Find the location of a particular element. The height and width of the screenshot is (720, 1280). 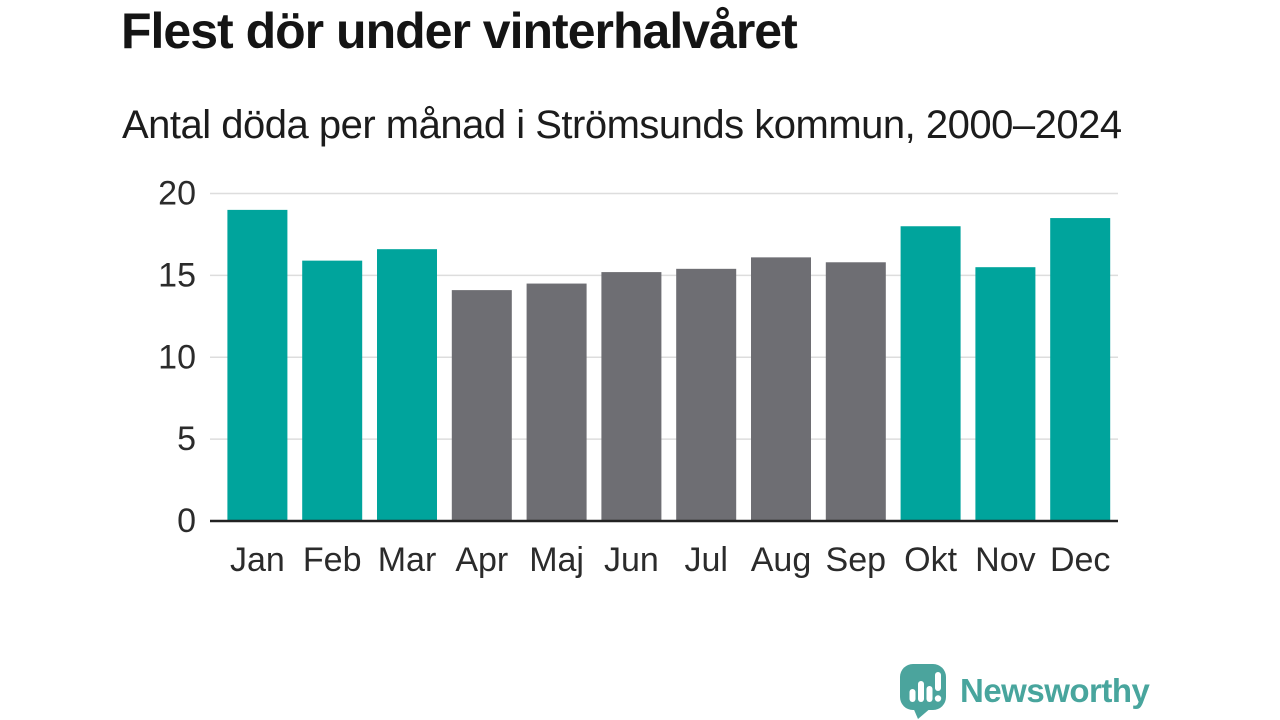

y-tick-label-20: 20 is located at coordinates (177, 194).